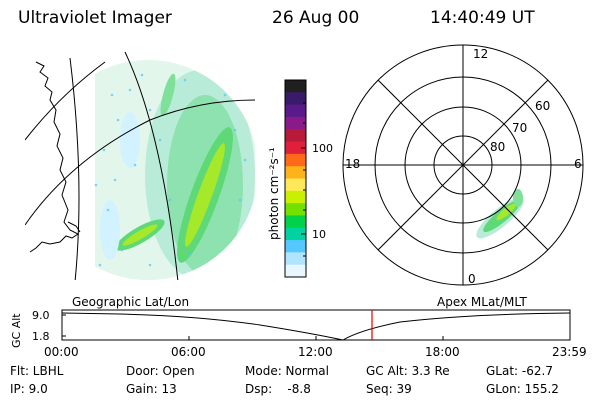  What do you see at coordinates (519, 371) in the screenshot?
I see `glat-info: GLat: -62.7` at bounding box center [519, 371].